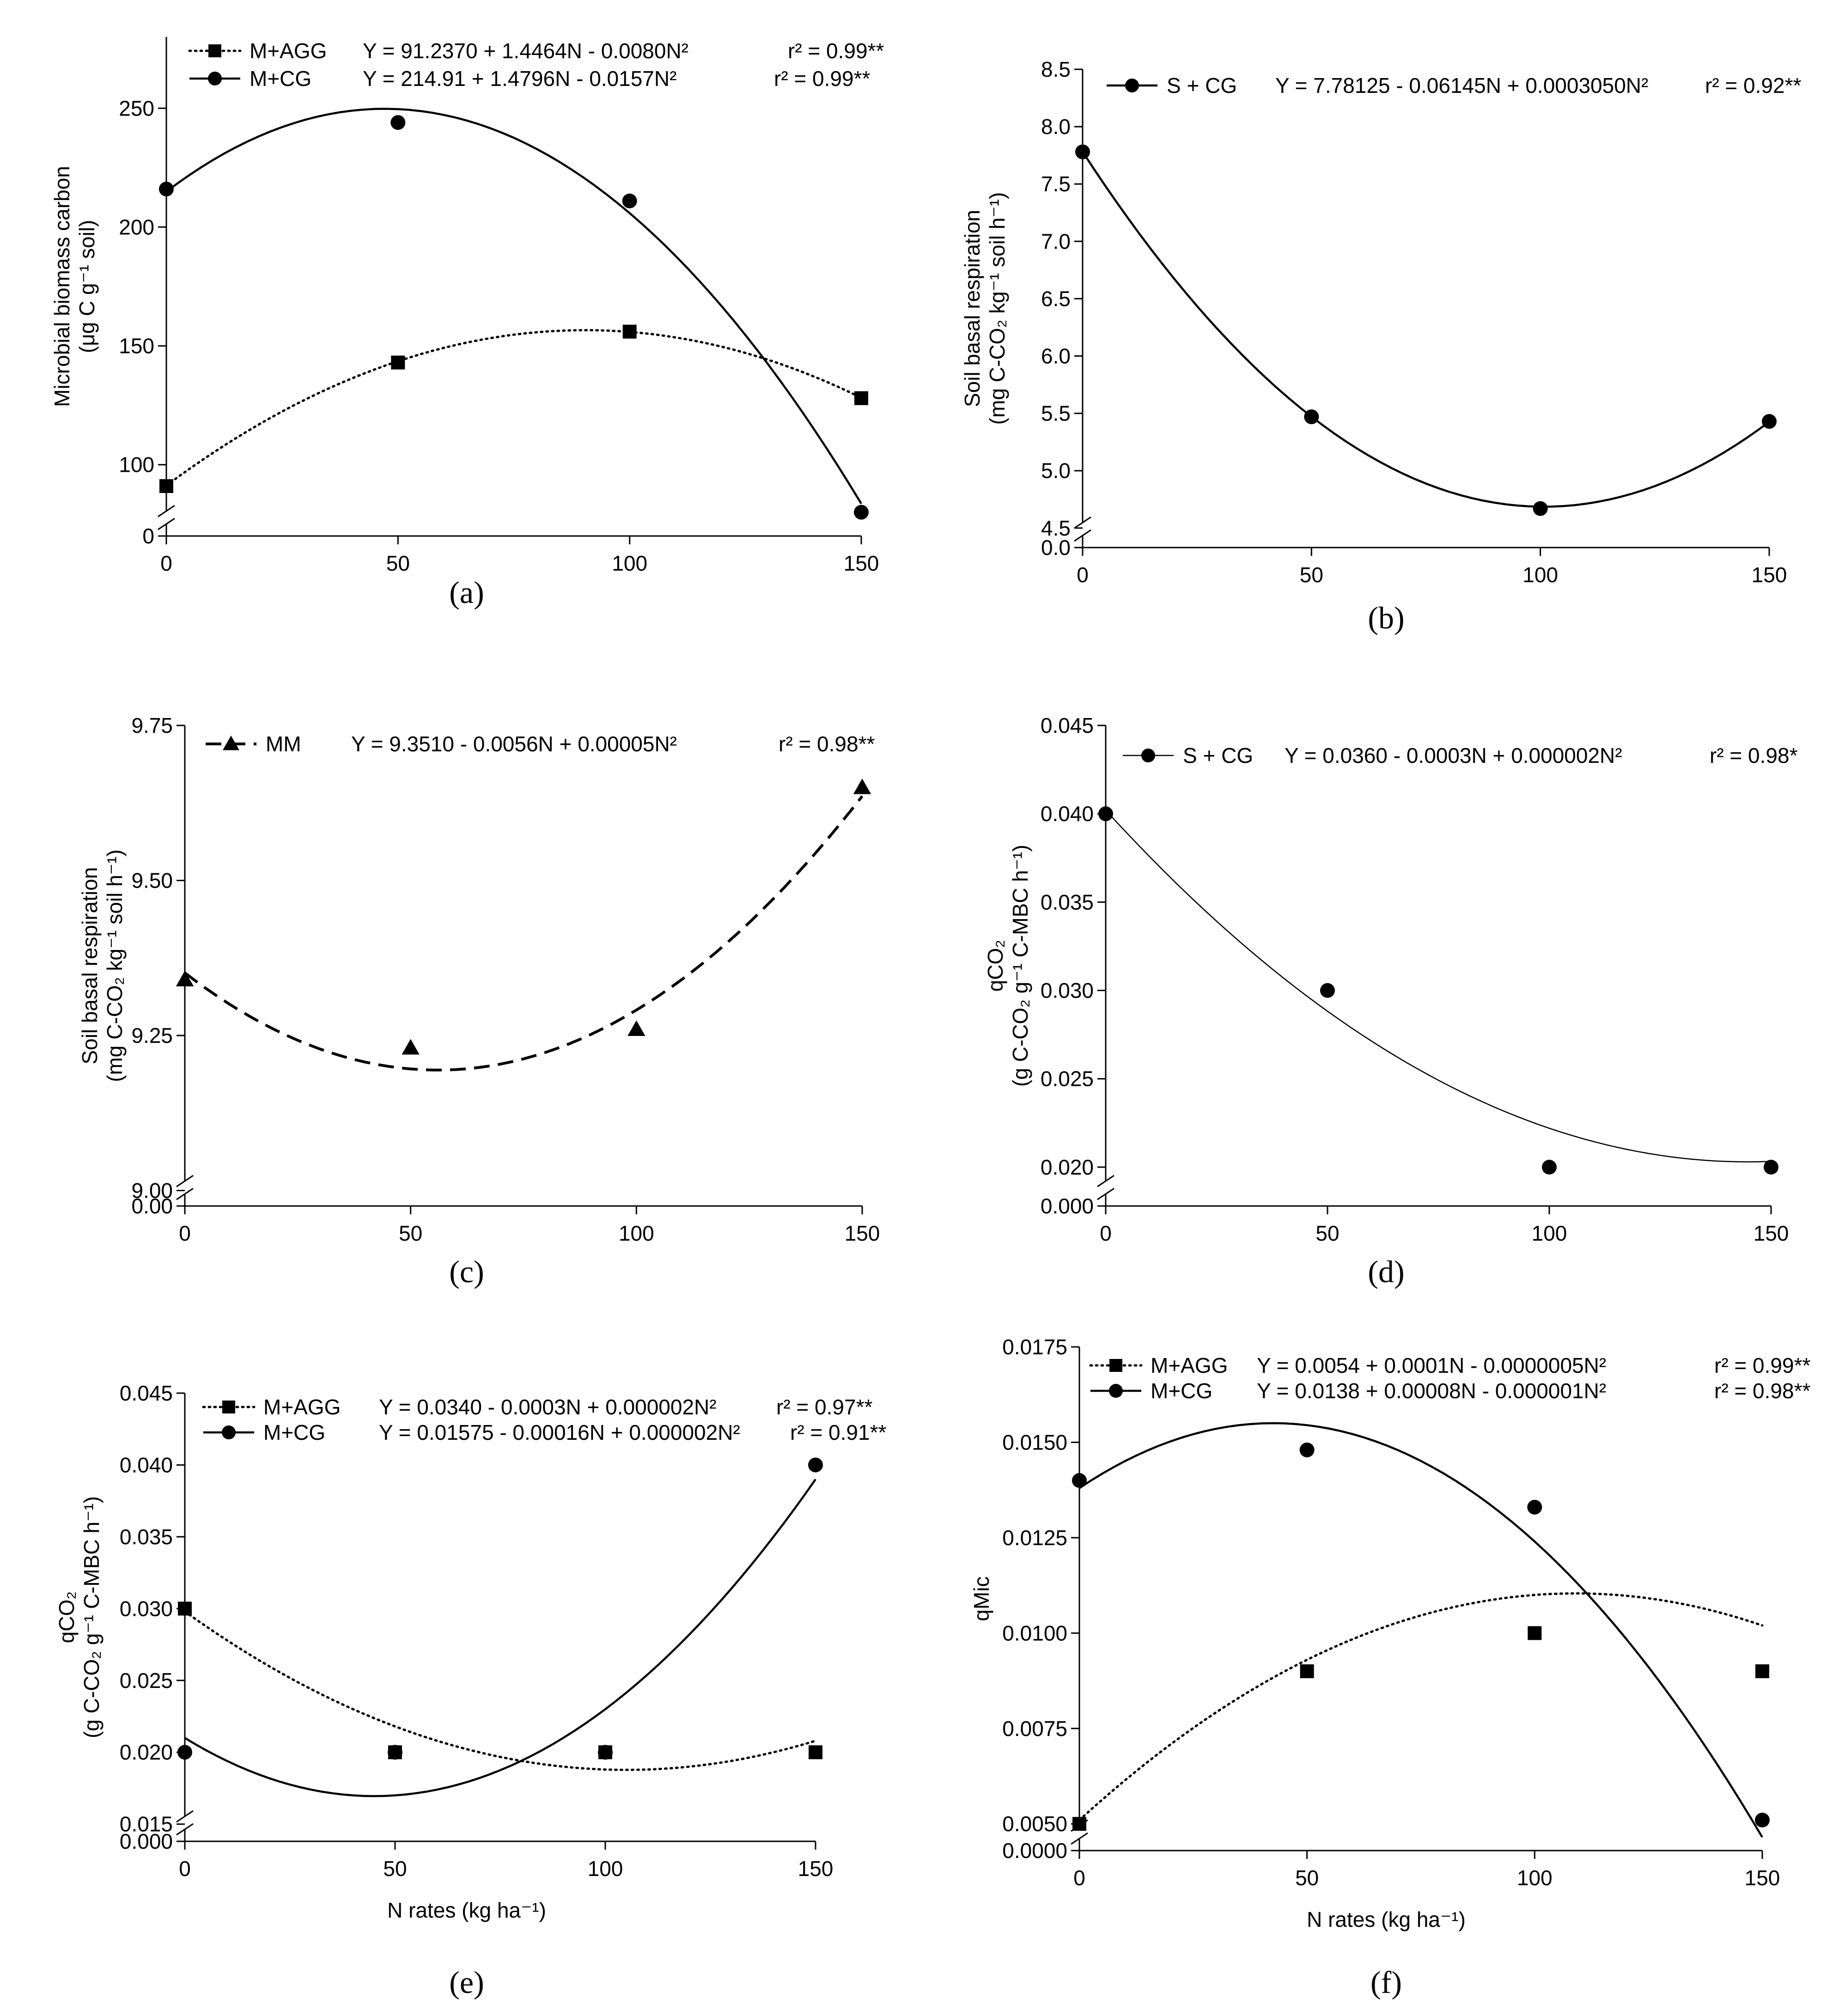 The height and width of the screenshot is (2016, 1845). I want to click on y-tick-label: 0.0100, so click(1034, 1633).